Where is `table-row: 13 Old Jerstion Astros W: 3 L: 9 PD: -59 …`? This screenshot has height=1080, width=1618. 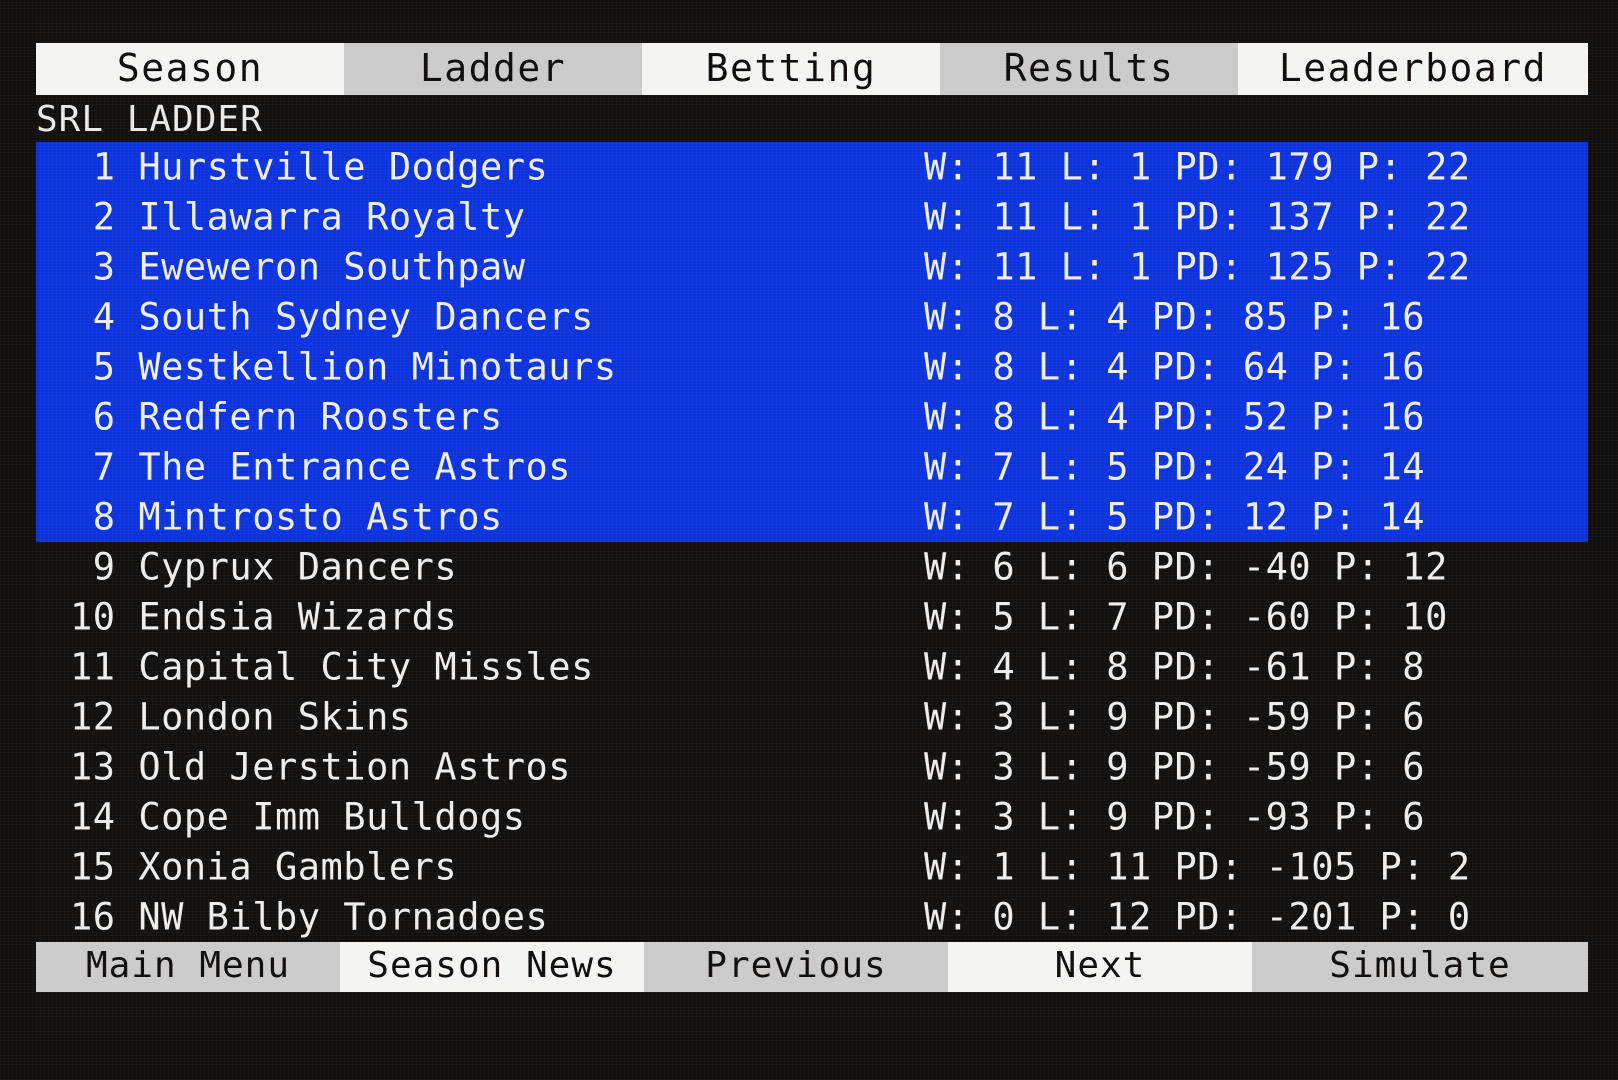
table-row: 13 Old Jerstion Astros W: 3 L: 9 PD: -59 … is located at coordinates (812, 767).